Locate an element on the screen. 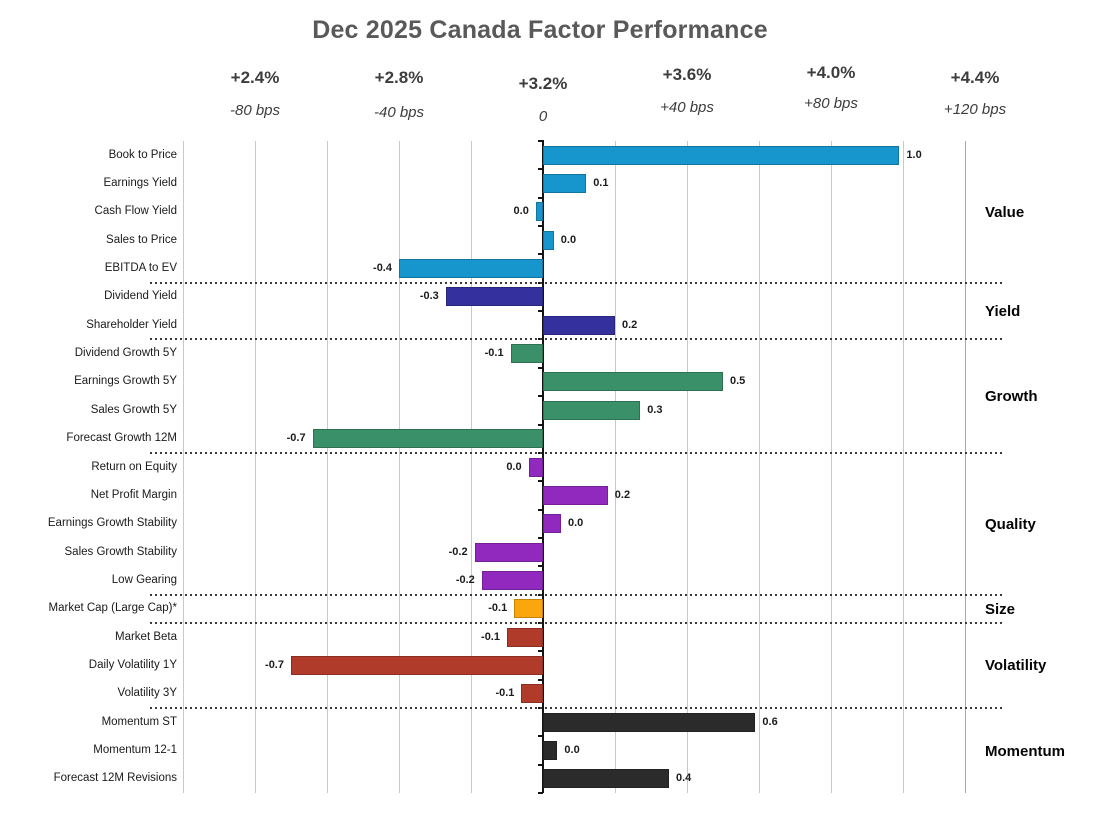  group-label: Growth is located at coordinates (1011, 397).